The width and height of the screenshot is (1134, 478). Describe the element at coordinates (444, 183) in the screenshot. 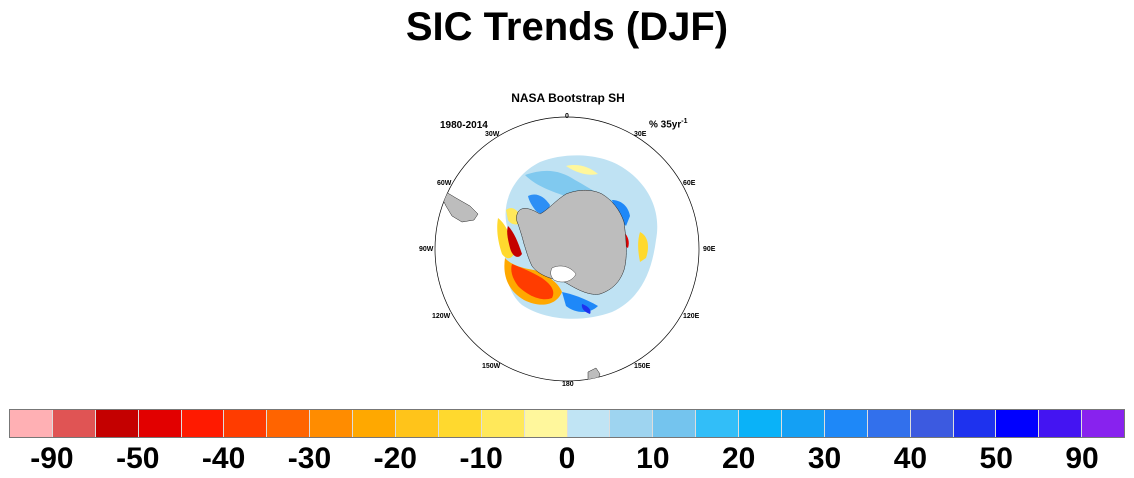

I see `lon-label-60w: 60W` at that location.